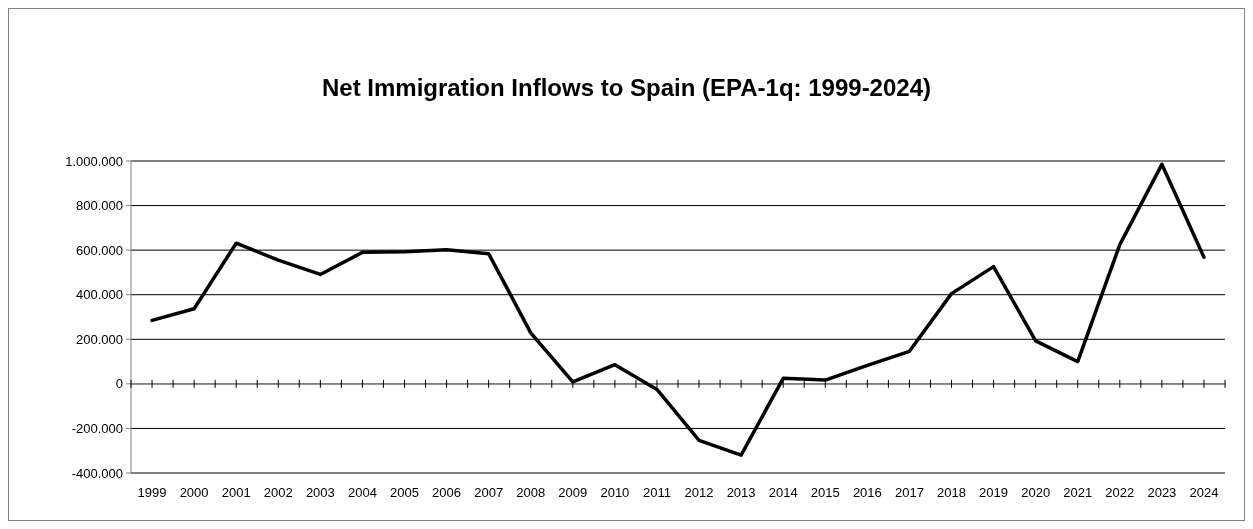 Image resolution: width=1253 pixels, height=529 pixels. I want to click on x-tick-label: 2013, so click(741, 492).